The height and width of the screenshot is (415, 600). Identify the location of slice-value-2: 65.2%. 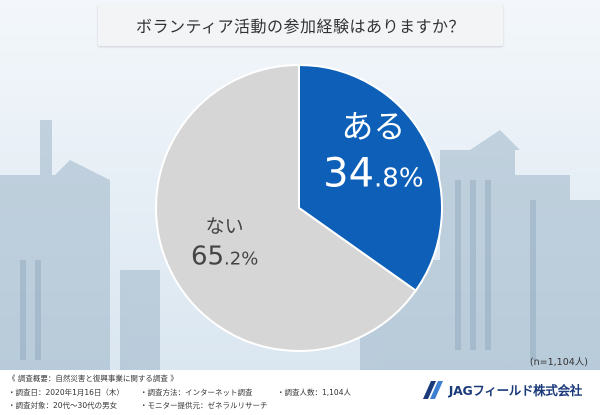
(224, 257).